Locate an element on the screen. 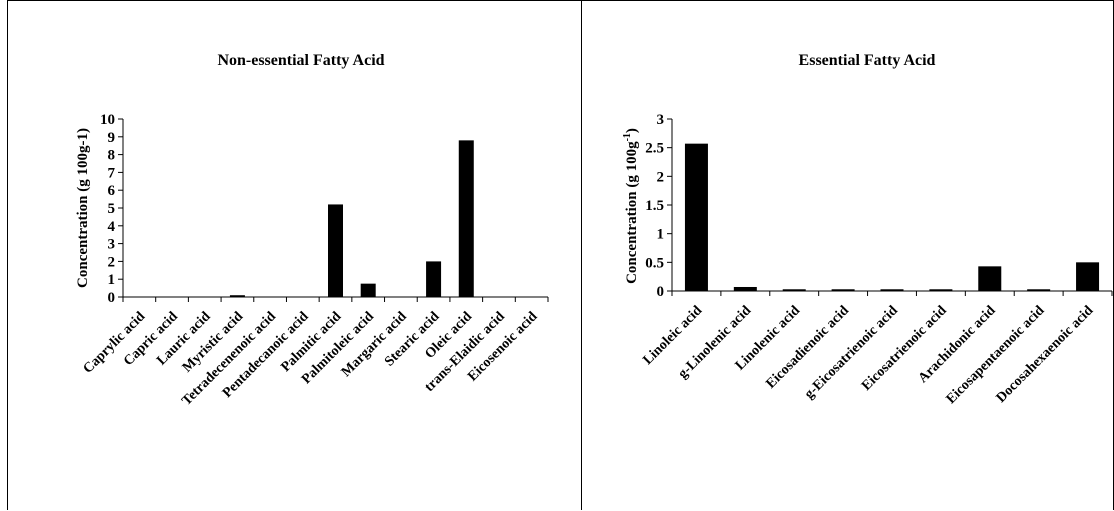 The height and width of the screenshot is (511, 1114). y-tick-label: 10 is located at coordinates (107, 120).